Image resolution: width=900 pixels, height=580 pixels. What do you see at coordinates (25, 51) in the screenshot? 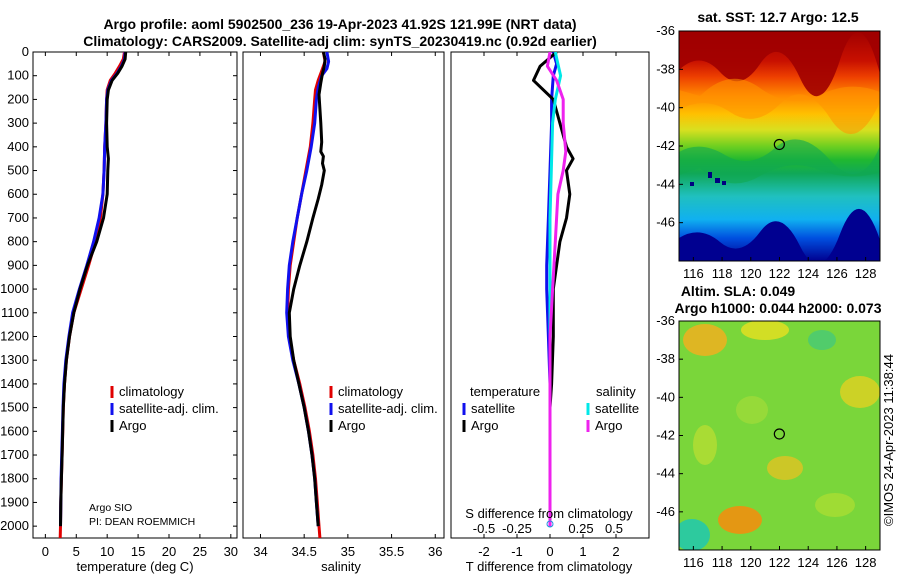
I see `depth-tick-label: 0` at bounding box center [25, 51].